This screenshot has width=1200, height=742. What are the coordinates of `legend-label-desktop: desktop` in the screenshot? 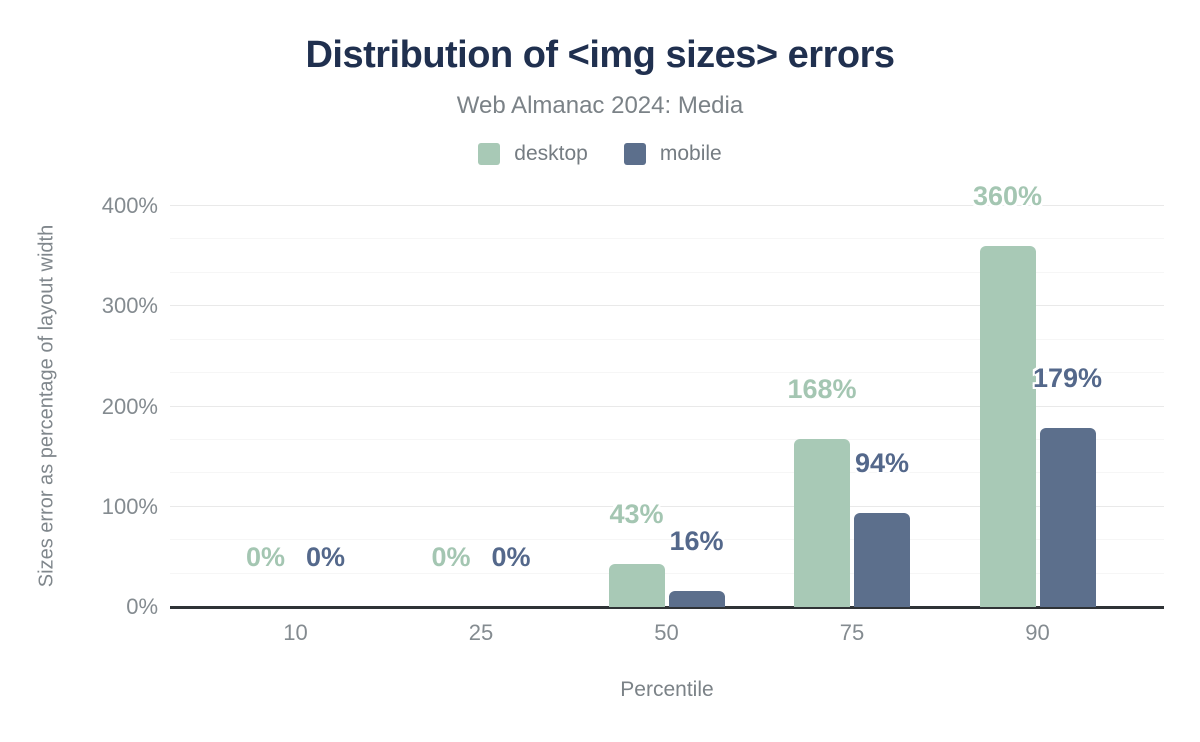 It's located at (551, 153).